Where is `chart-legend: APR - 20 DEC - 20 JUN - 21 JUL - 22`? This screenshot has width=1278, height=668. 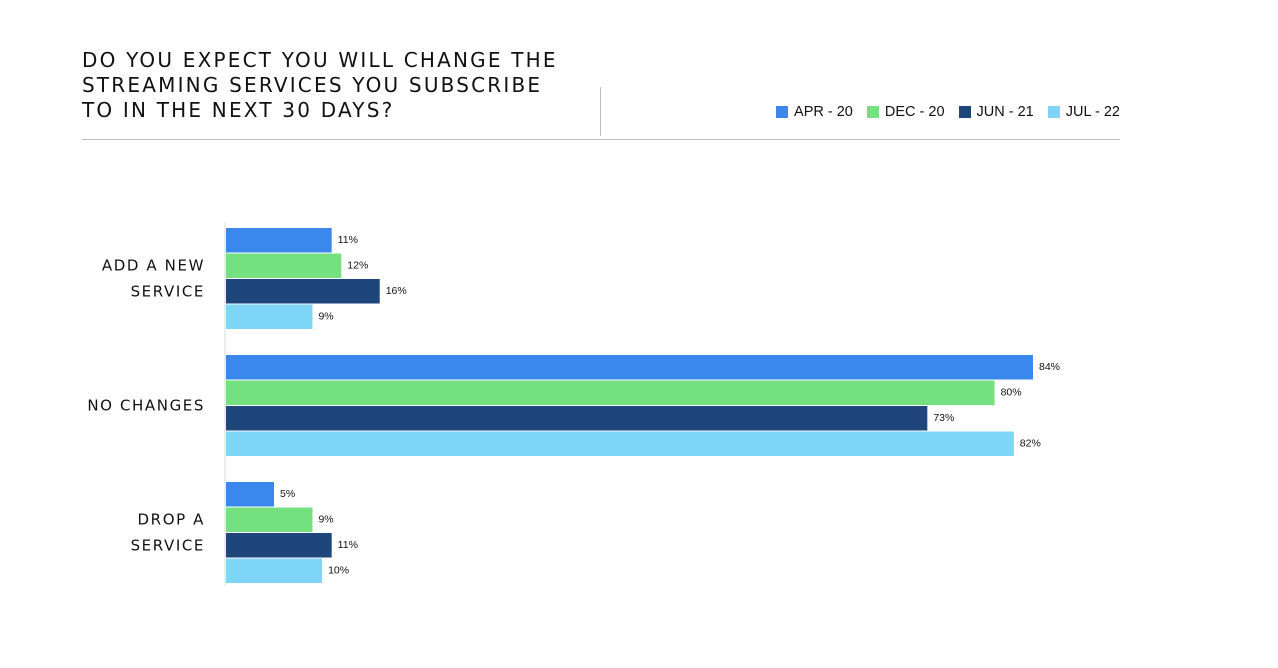 chart-legend: APR - 20 DEC - 20 JUN - 21 JUL - 22 is located at coordinates (948, 112).